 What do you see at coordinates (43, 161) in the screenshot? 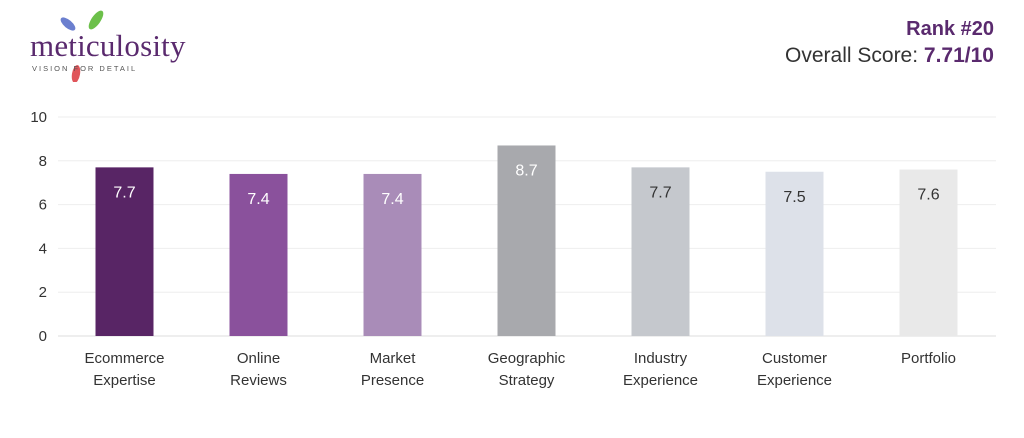
I see `y-tick-label: 8` at bounding box center [43, 161].